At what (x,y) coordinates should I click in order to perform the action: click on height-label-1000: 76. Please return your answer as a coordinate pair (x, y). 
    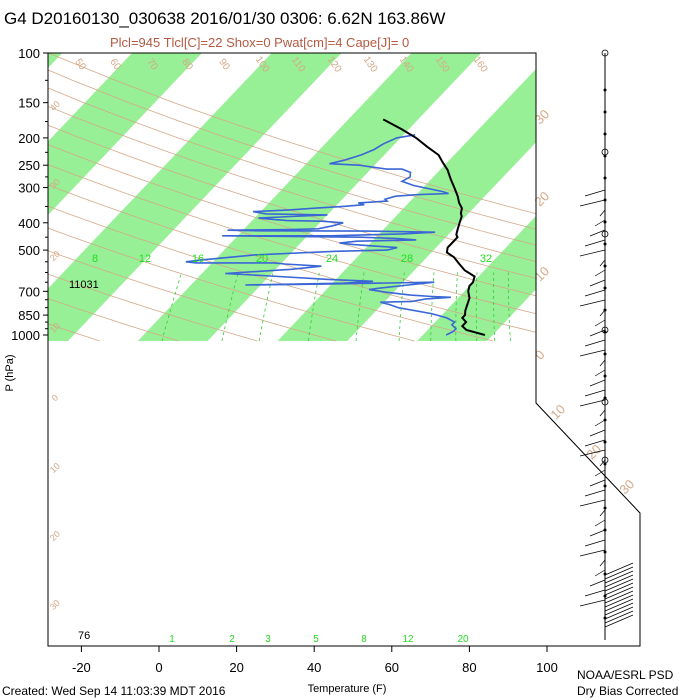
    Looking at the image, I should click on (84, 636).